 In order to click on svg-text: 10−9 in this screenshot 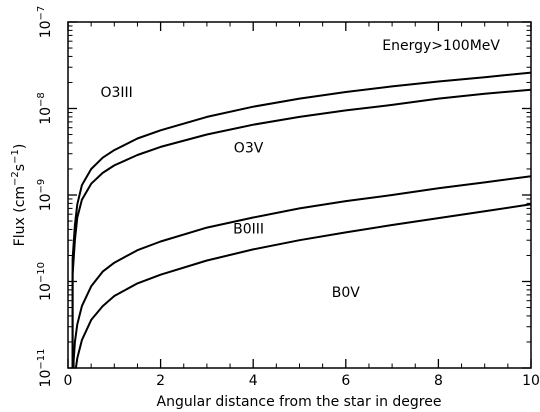, I will do `click(45, 195)`.